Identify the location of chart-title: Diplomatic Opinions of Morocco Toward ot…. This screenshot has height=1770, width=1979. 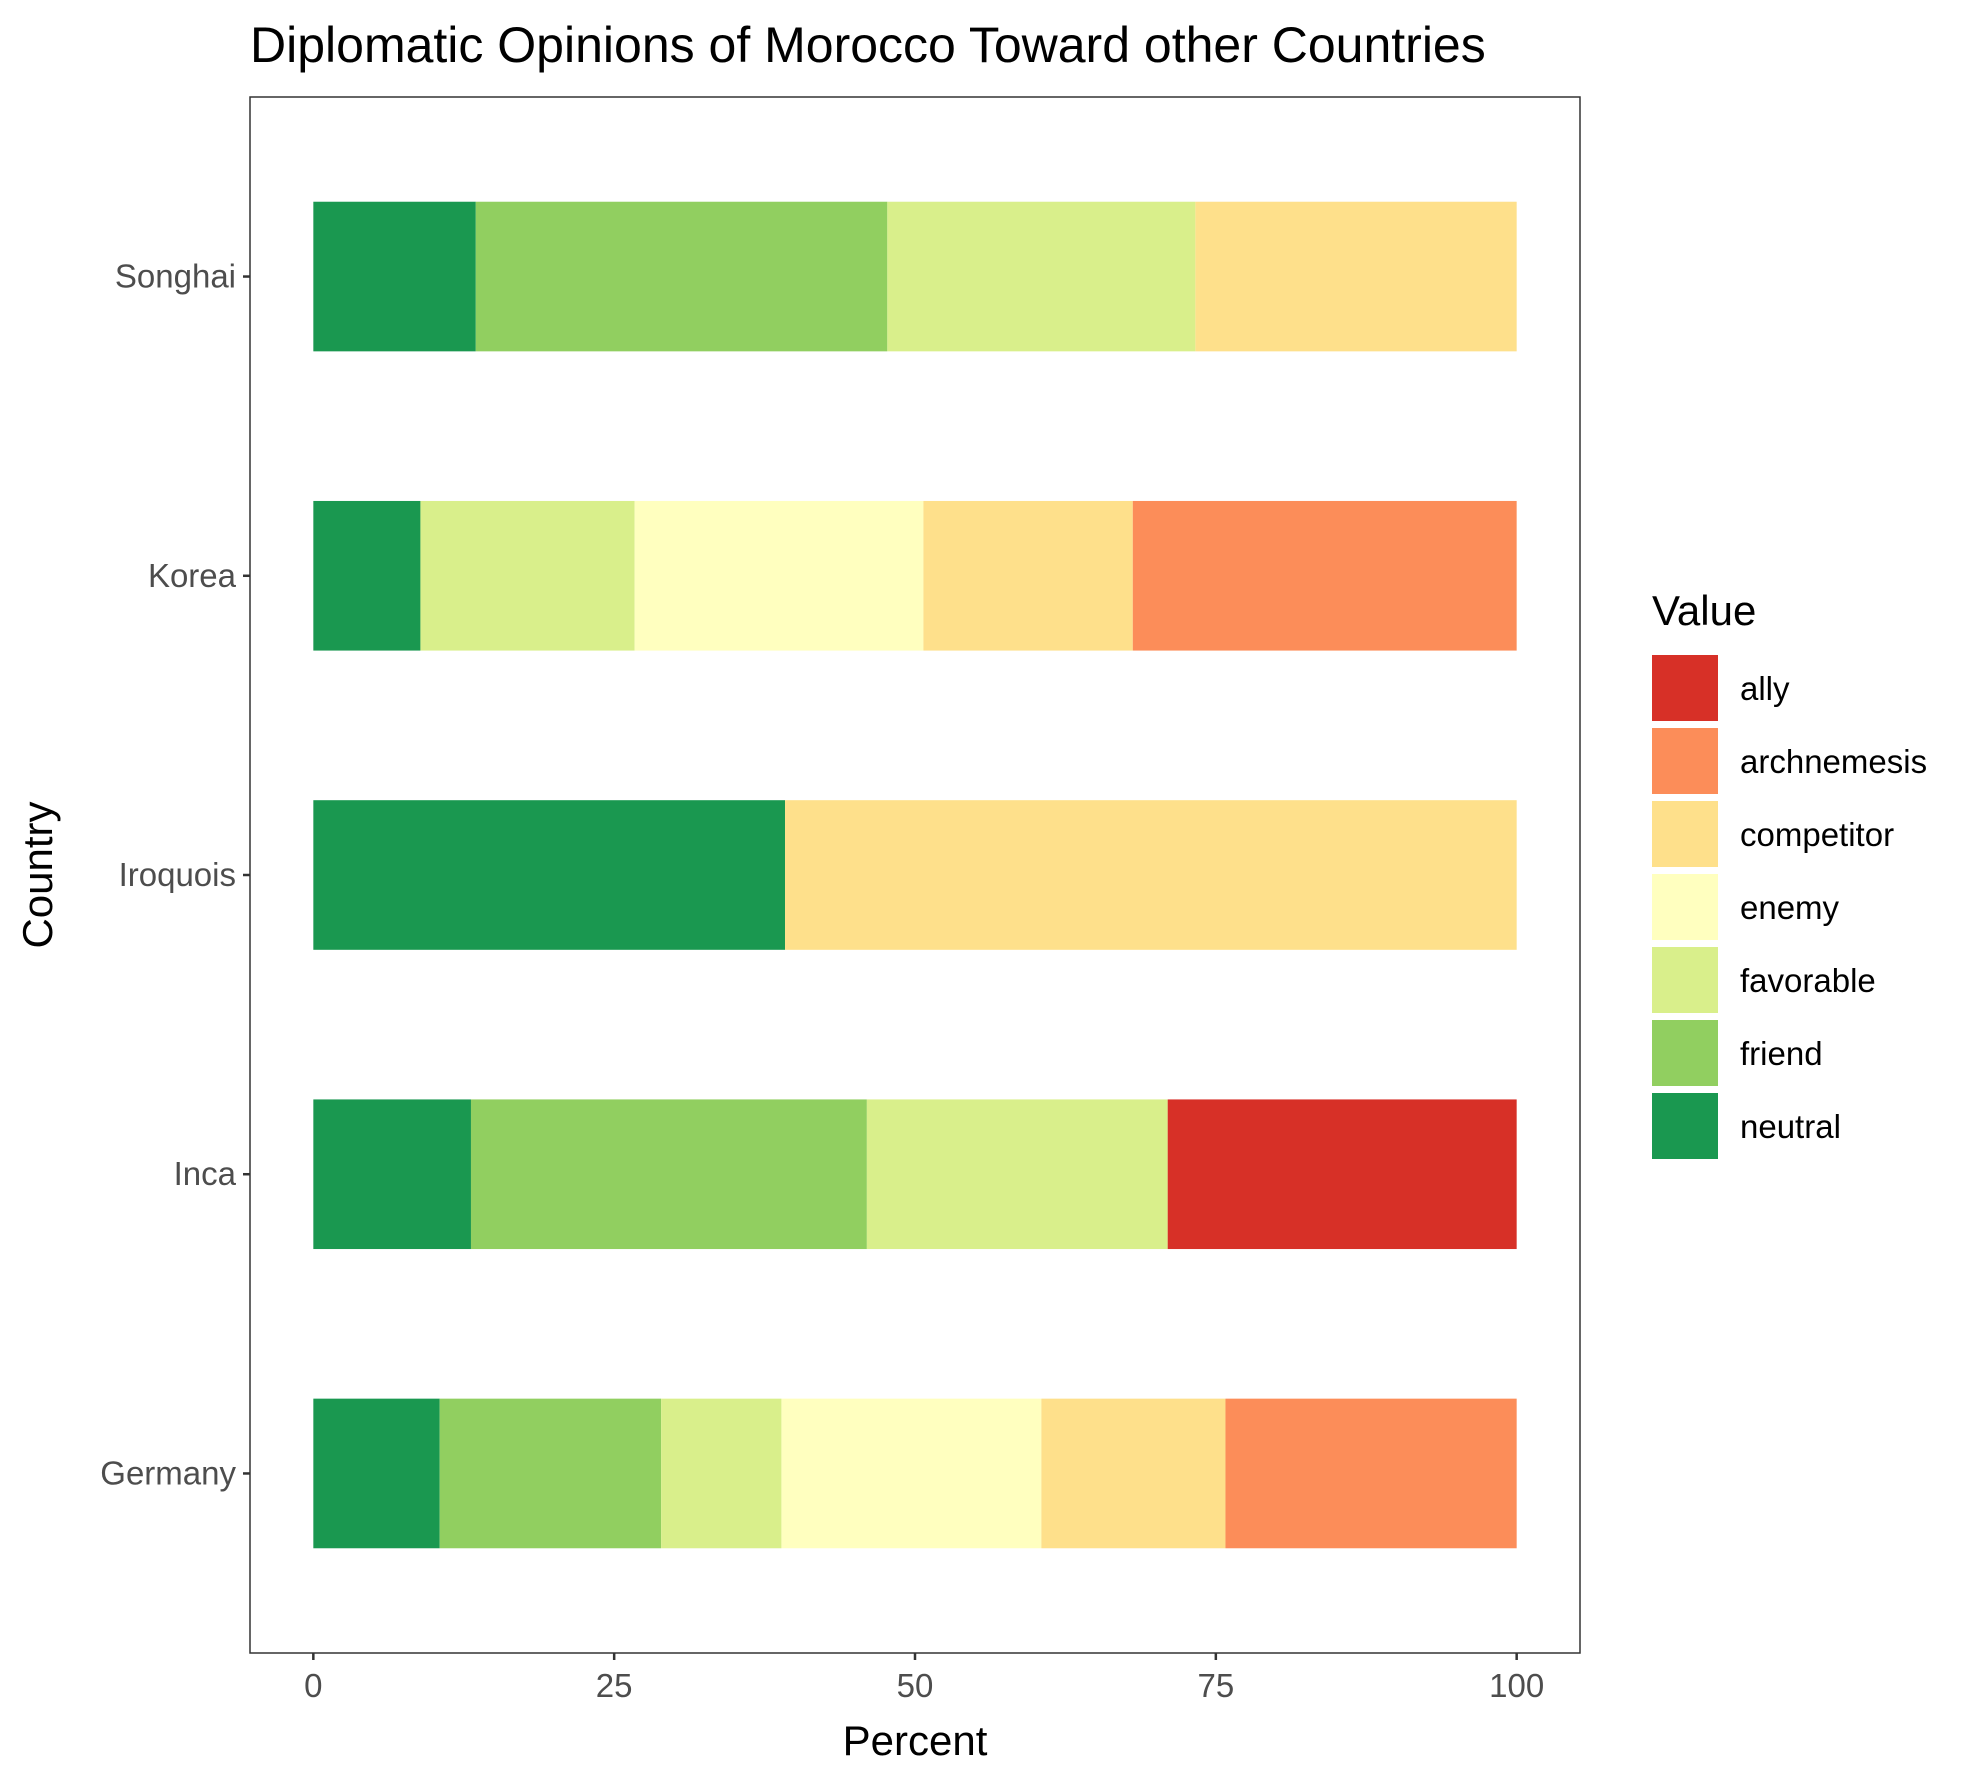
(868, 45).